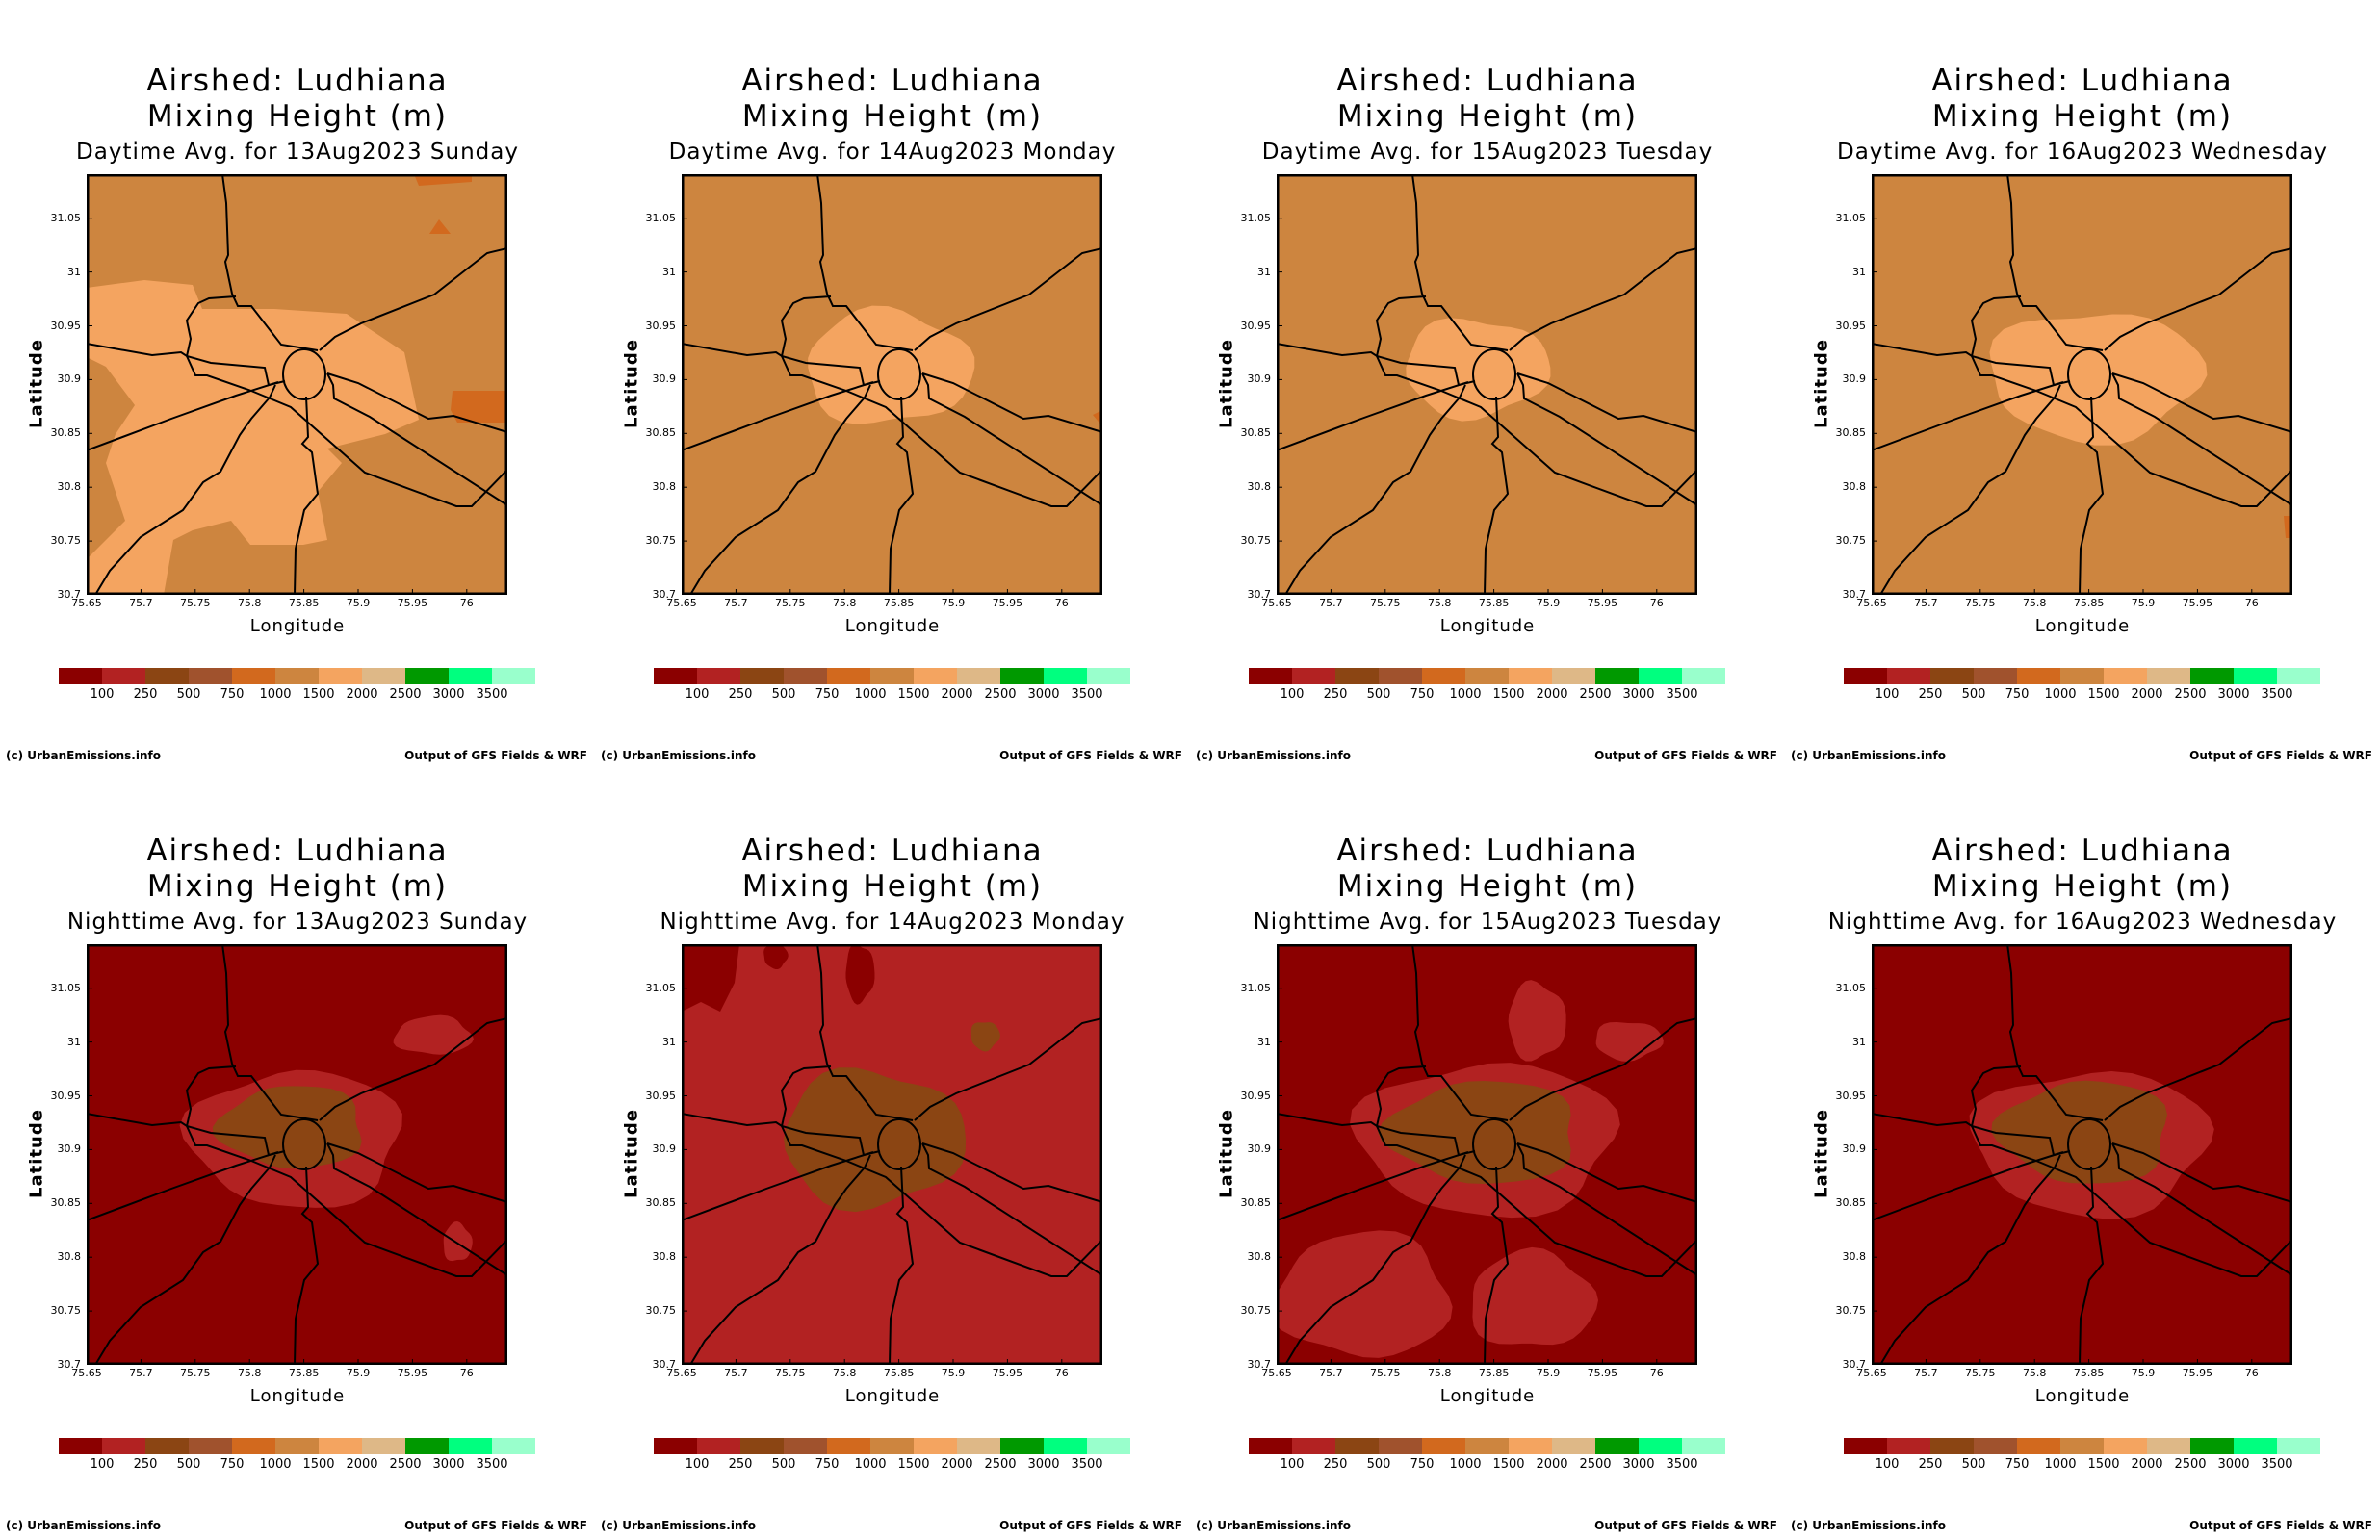  I want to click on y-tick-label: 30.8, so click(665, 1257).